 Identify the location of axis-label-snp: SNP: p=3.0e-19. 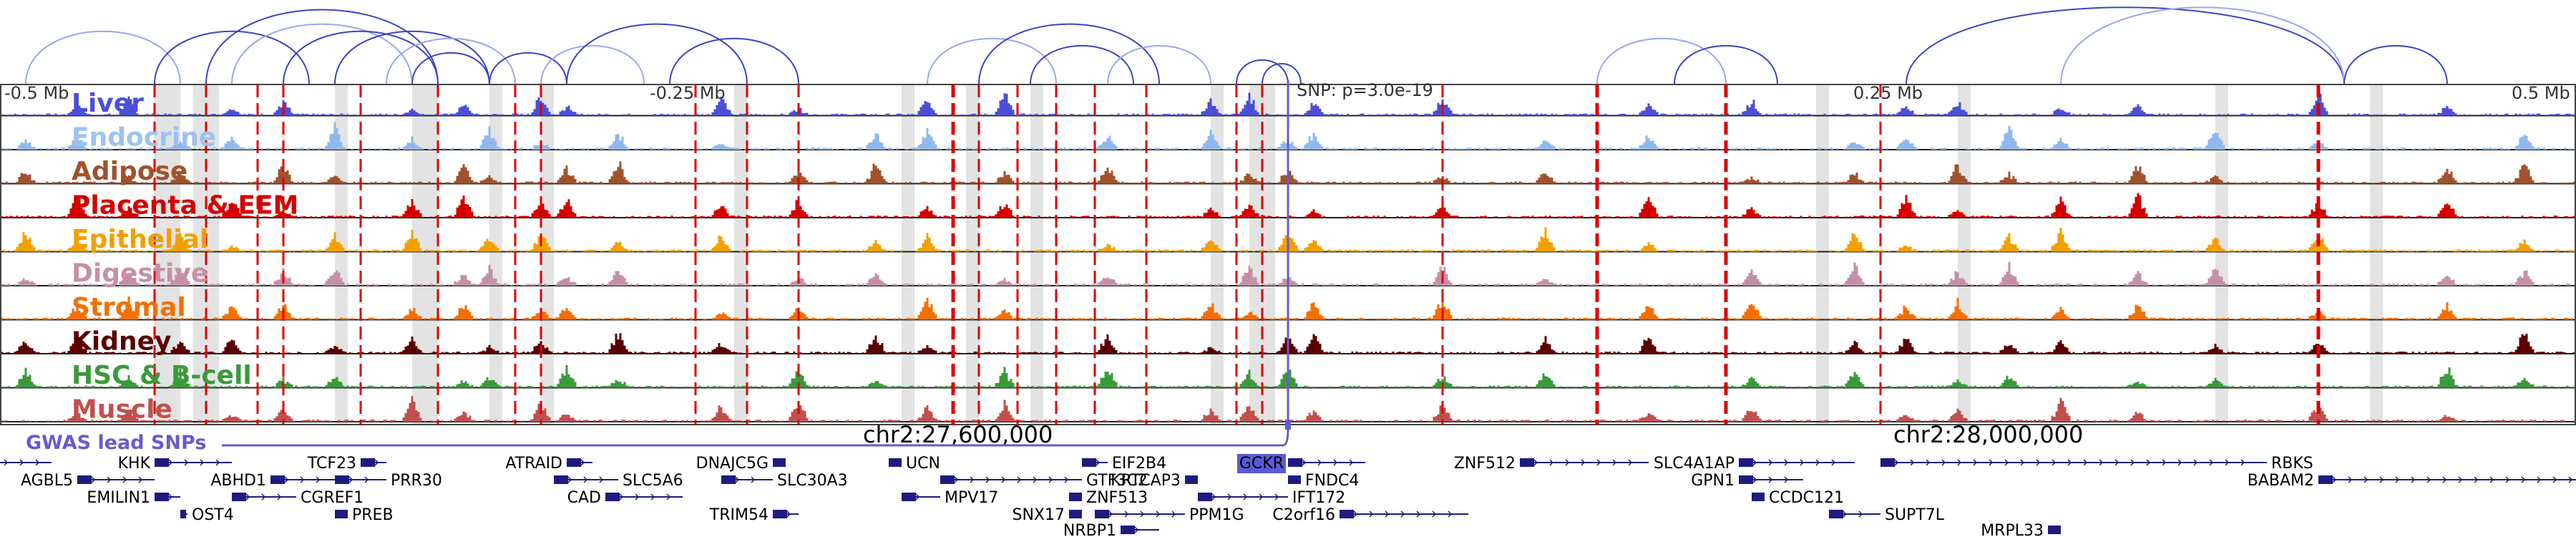
(1365, 90).